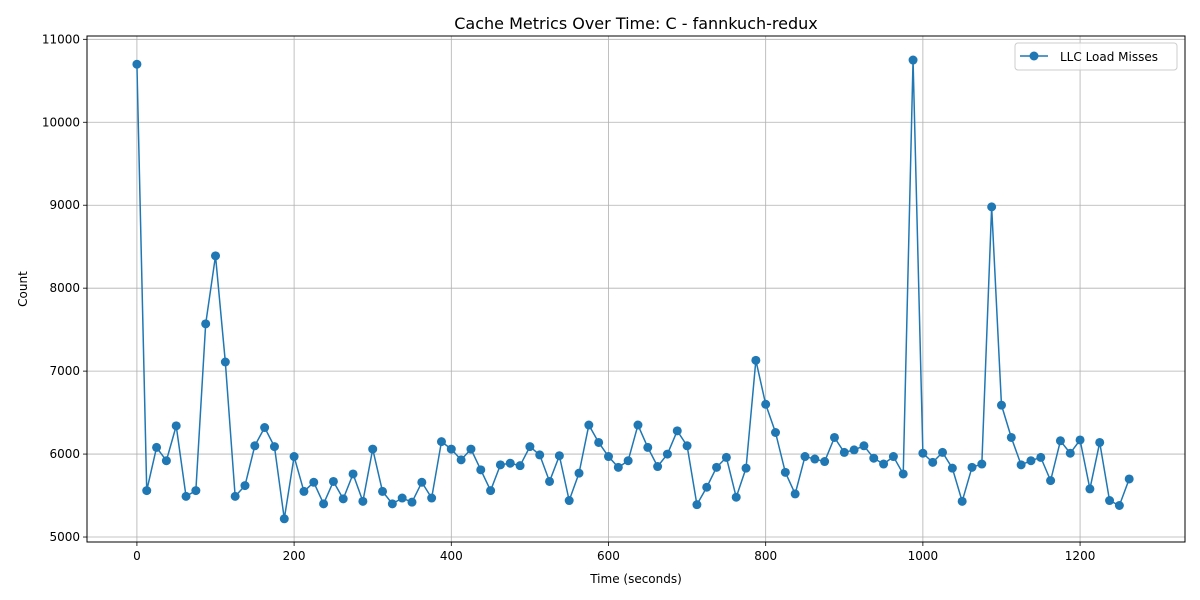 Image resolution: width=1200 pixels, height=600 pixels. Describe the element at coordinates (1034, 56) in the screenshot. I see `legend-marker` at that location.